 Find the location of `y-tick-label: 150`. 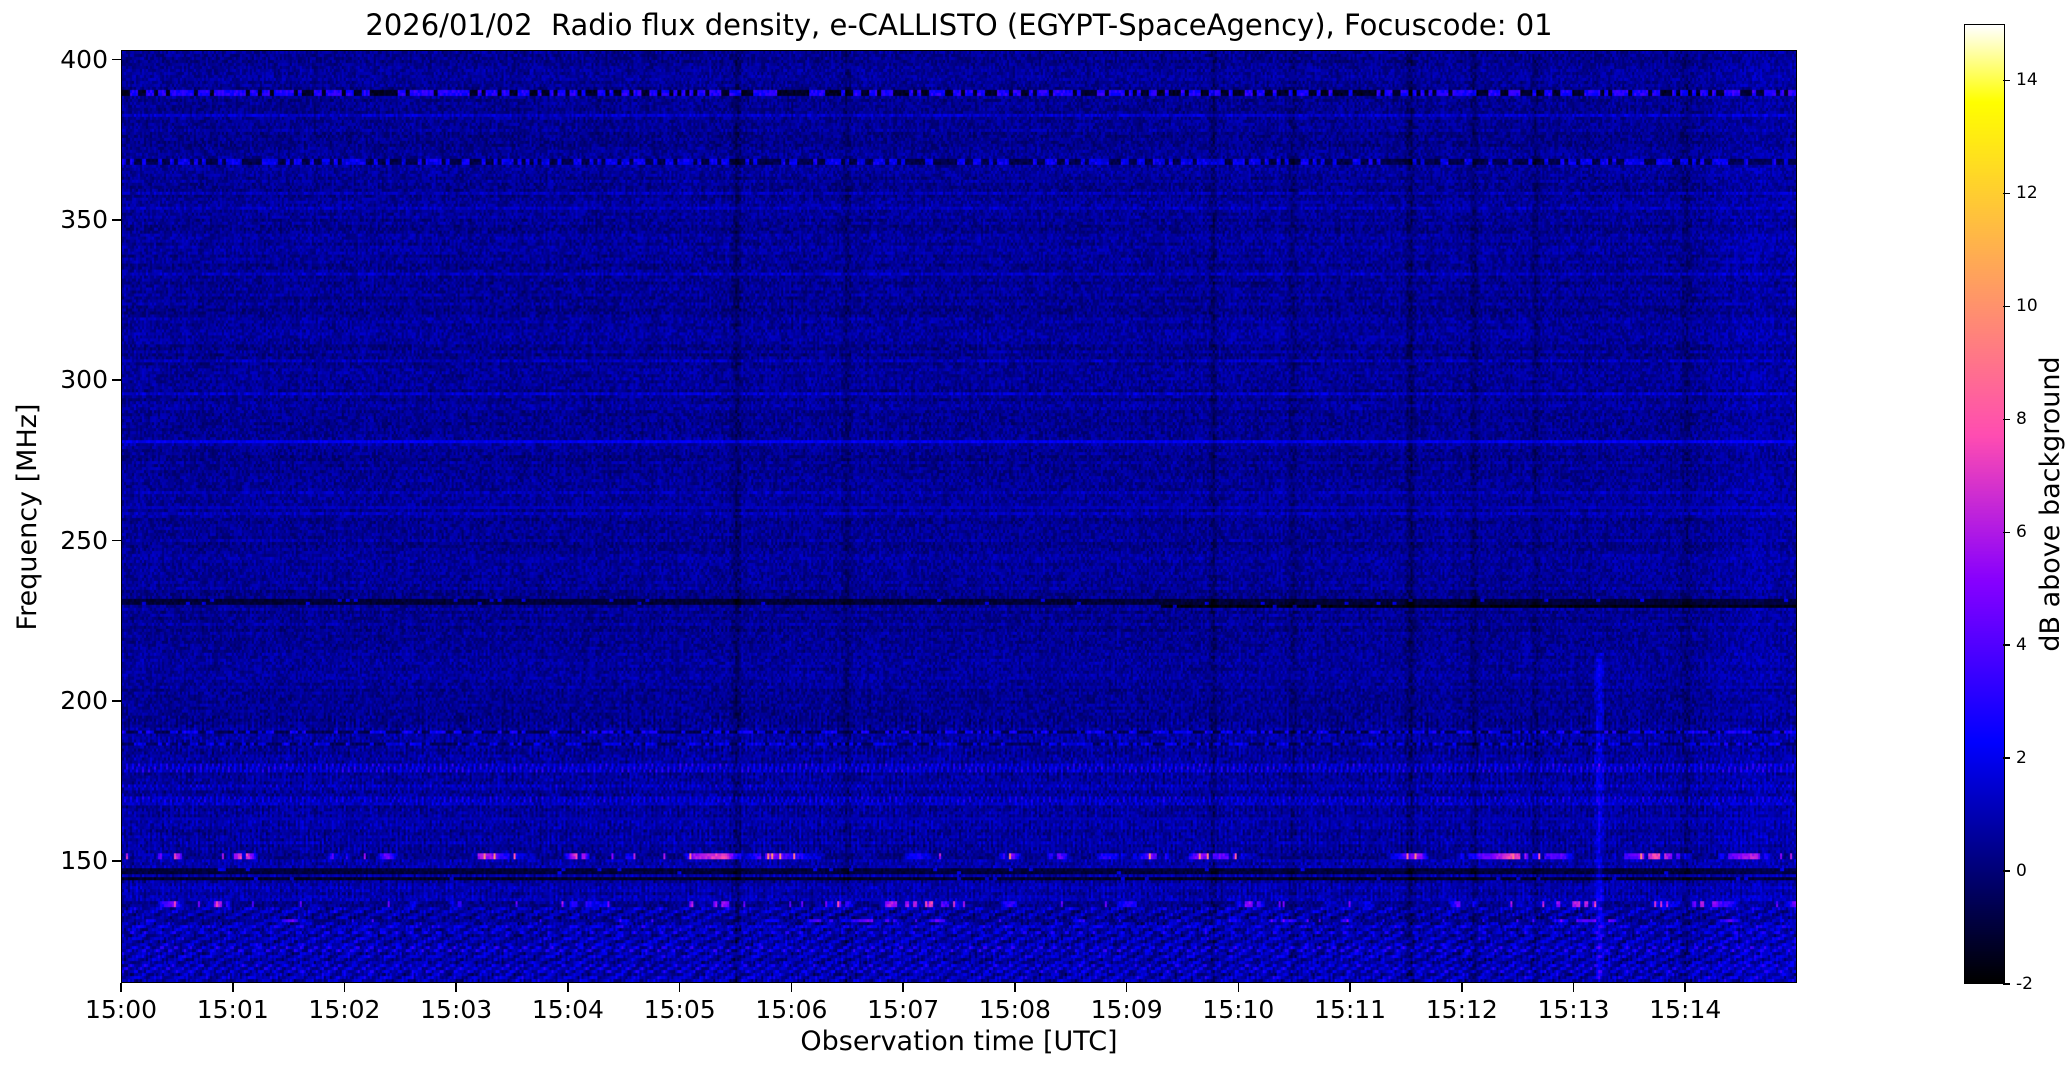

y-tick-label: 150 is located at coordinates (84, 861).